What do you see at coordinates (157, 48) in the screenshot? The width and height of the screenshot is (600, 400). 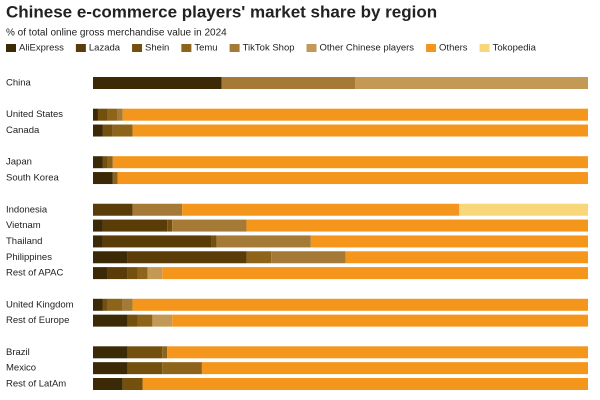 I see `legend-label: Shein` at bounding box center [157, 48].